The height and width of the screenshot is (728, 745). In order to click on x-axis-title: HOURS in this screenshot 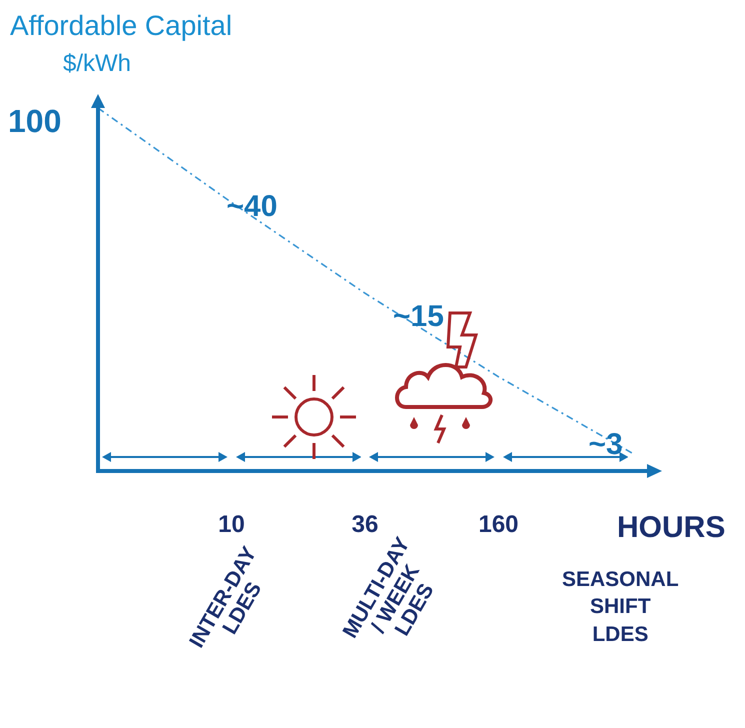, I will do `click(671, 528)`.